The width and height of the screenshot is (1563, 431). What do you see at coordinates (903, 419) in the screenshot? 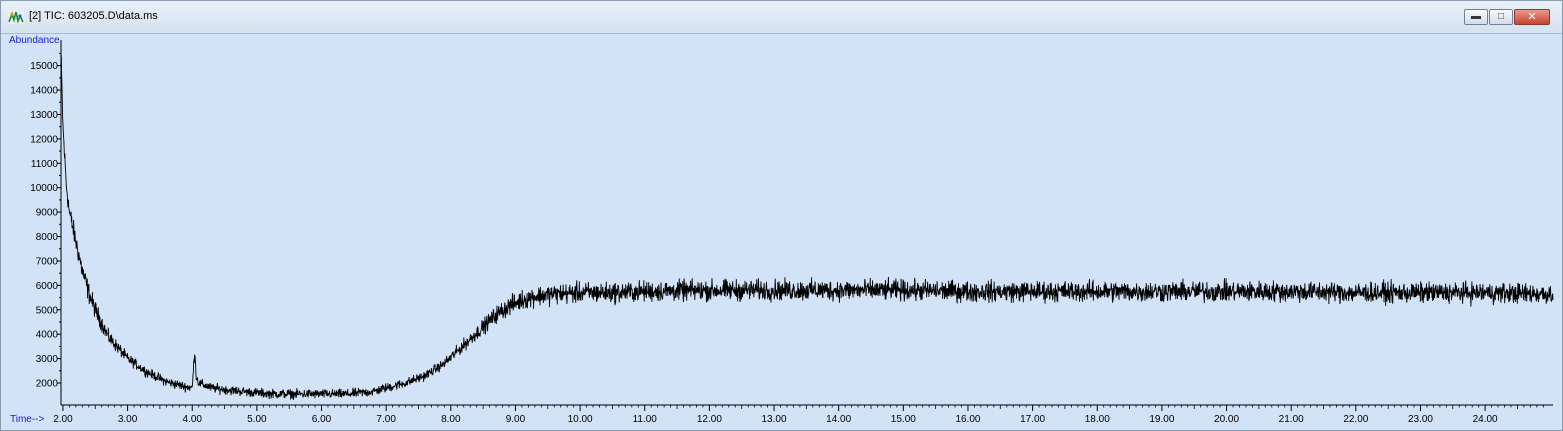
I see `x-tick-label: 15.00` at bounding box center [903, 419].